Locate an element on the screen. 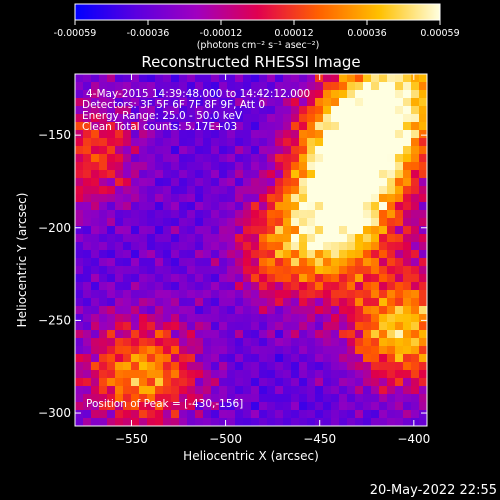 Image resolution: width=500 pixels, height=500 pixels. annotation-energy: Energy Range: 25.0 - 50.0 keV is located at coordinates (162, 116).